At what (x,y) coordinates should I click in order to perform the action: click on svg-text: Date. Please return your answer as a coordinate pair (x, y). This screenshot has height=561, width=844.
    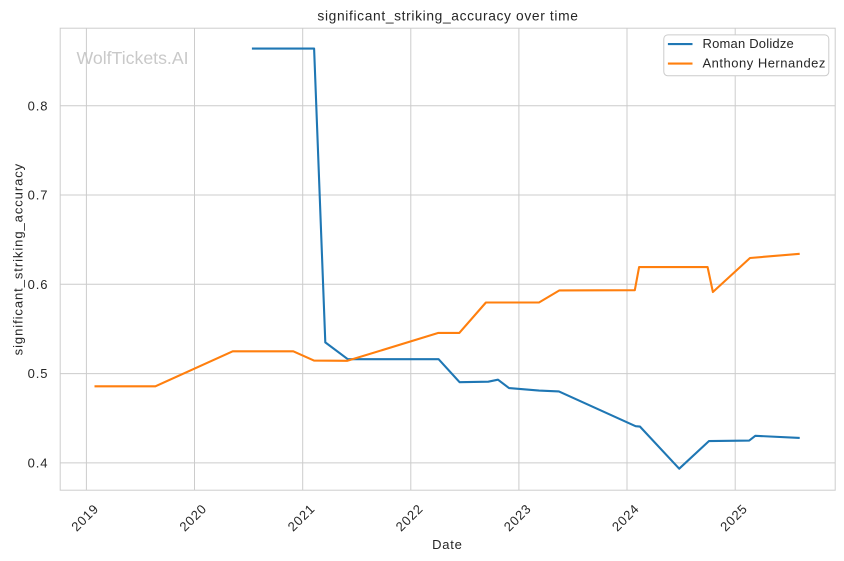
    Looking at the image, I should click on (447, 544).